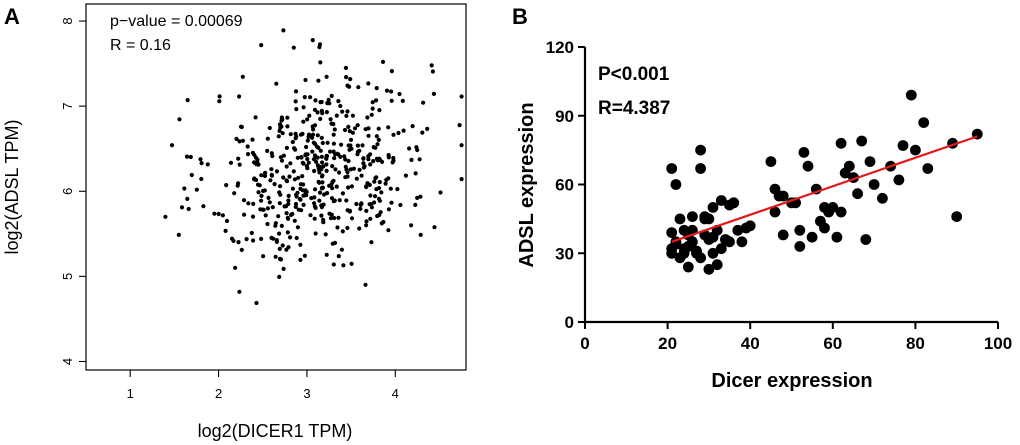  Describe the element at coordinates (130, 393) in the screenshot. I see `panel-a-x-tick-label: 1` at that location.